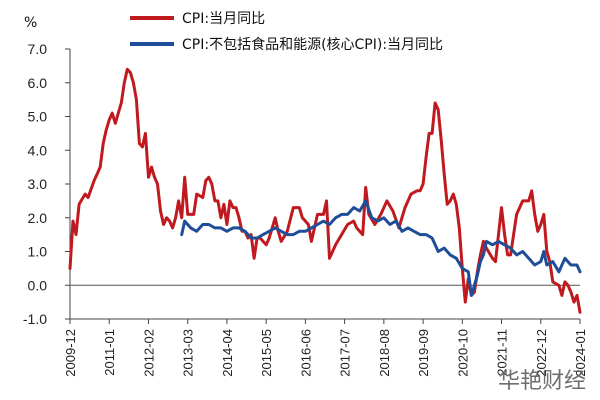  Describe the element at coordinates (502, 352) in the screenshot. I see `x-tick-label: 2021-11` at that location.